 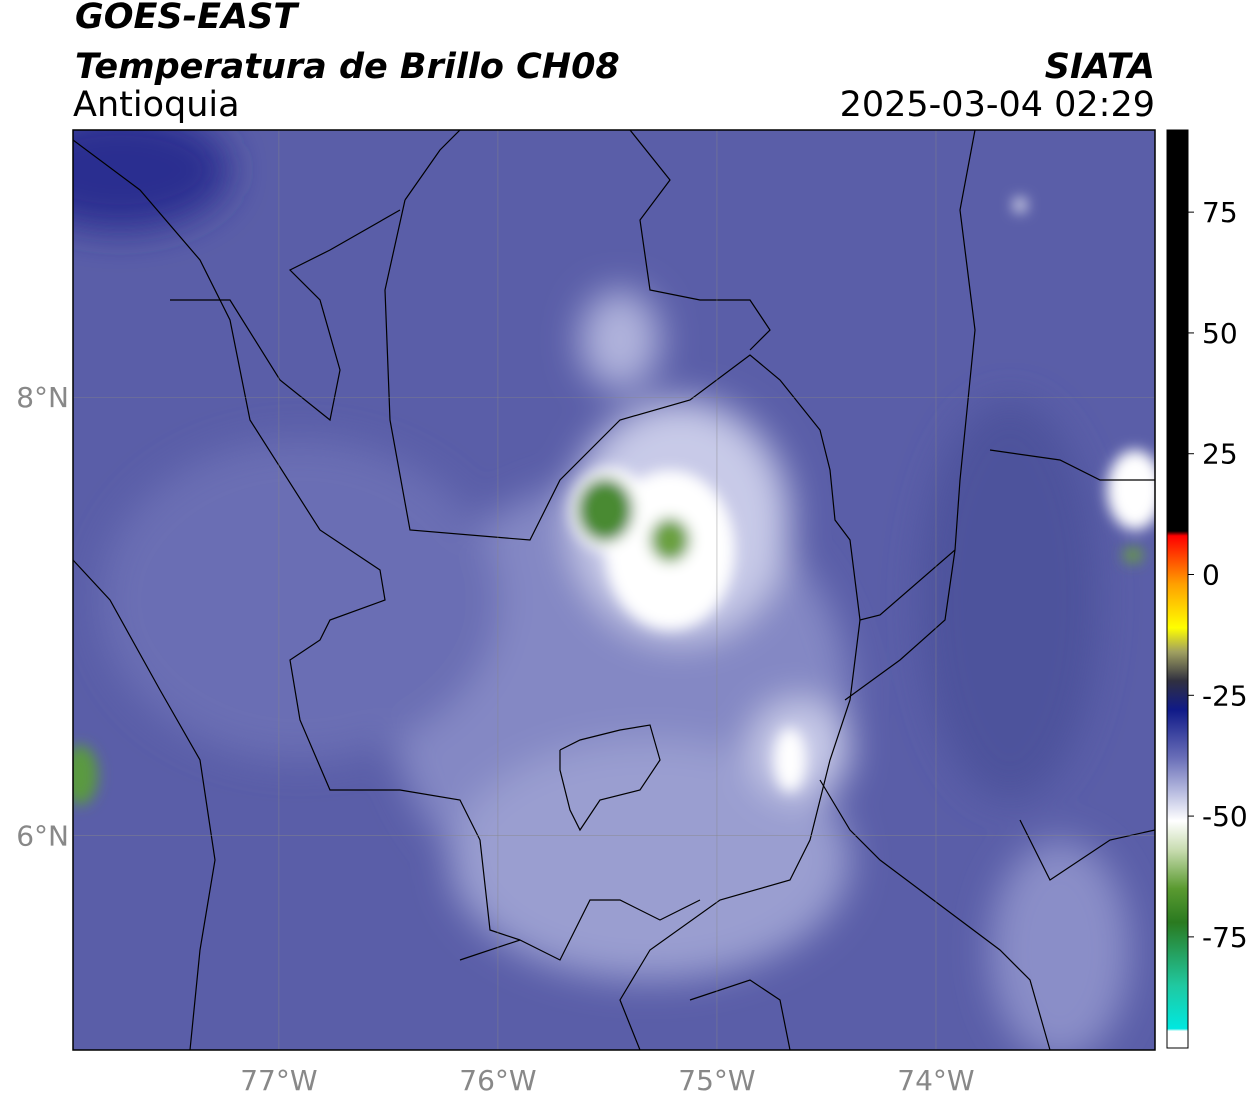 I want to click on colorbar, so click(x=1177, y=589).